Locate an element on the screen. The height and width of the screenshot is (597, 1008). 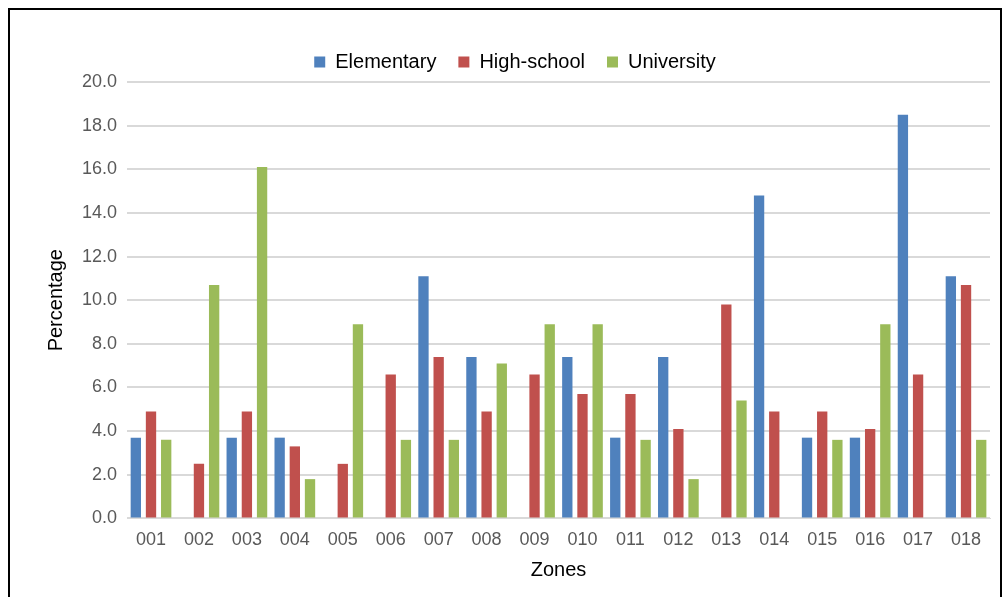
y-axis-title: Percentage is located at coordinates (54, 300).